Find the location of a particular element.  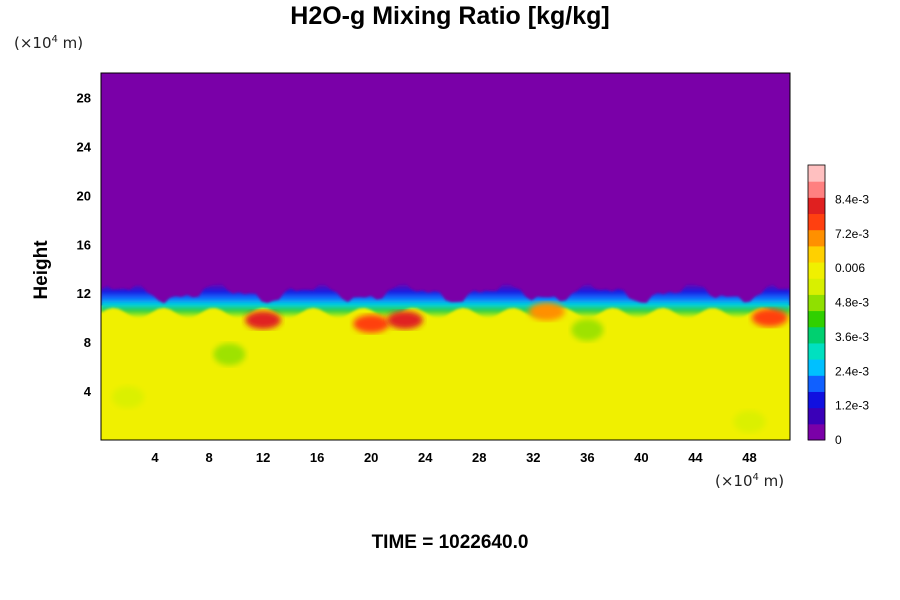

y-tick-labels: 4 8 12 16 20 24 28 is located at coordinates (84, 244).